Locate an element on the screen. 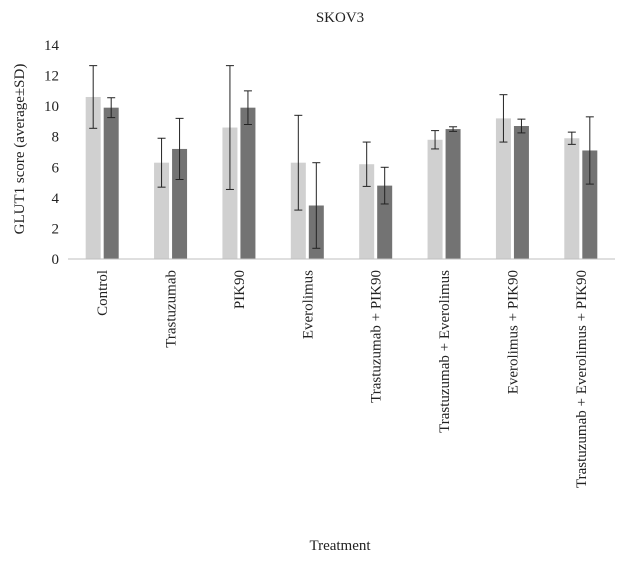  x-tick-label: PIK90 is located at coordinates (240, 289).